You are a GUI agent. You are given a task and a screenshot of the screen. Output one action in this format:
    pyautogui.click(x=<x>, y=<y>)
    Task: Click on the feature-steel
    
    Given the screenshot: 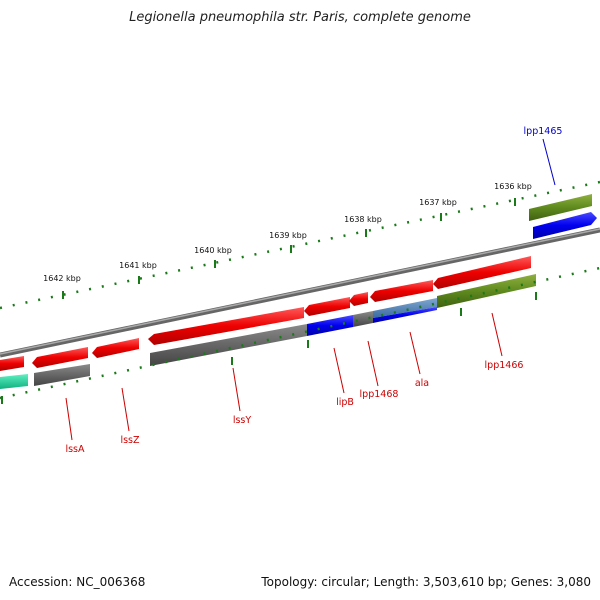 What is the action you would take?
    pyautogui.click(x=405, y=308)
    